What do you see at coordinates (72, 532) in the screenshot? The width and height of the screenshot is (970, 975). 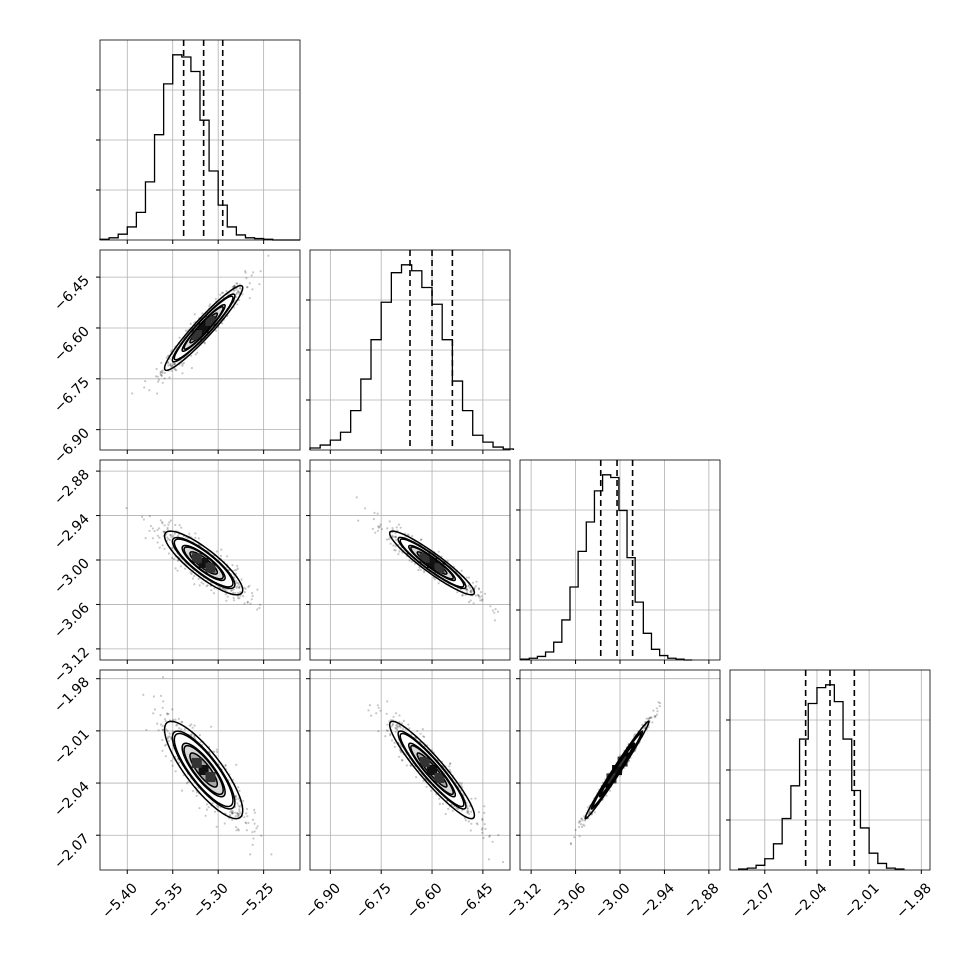 I see `y-tick-label-2-3: −2.94` at bounding box center [72, 532].